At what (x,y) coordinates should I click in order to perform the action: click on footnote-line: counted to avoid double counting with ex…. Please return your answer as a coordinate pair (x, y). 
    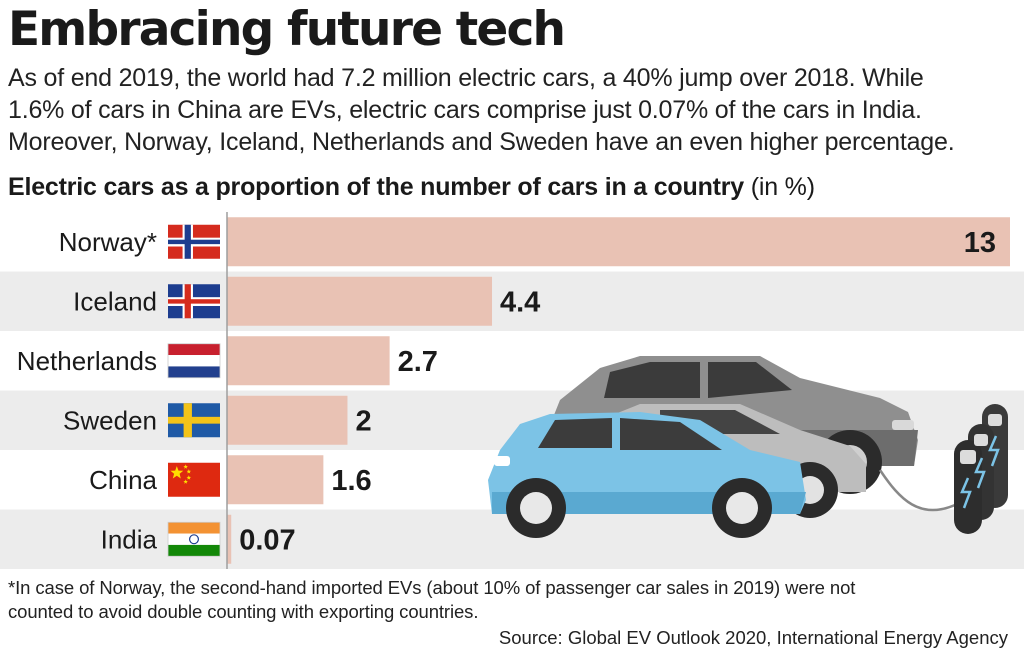
    Looking at the image, I should click on (243, 611).